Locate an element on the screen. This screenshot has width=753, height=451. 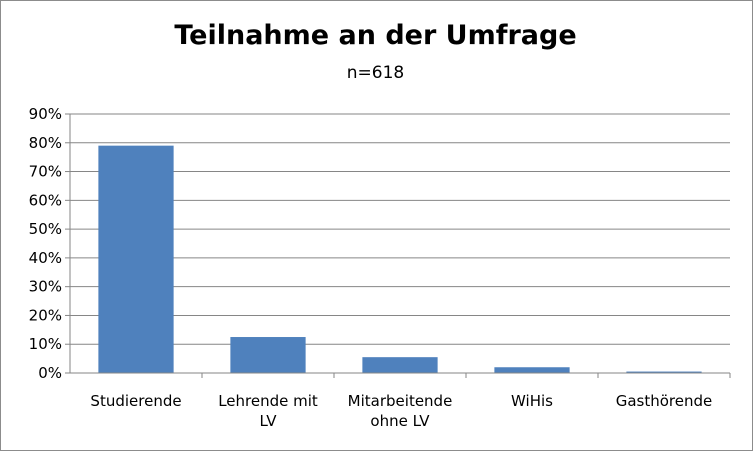
y-tick-label: 70% is located at coordinates (45, 172).